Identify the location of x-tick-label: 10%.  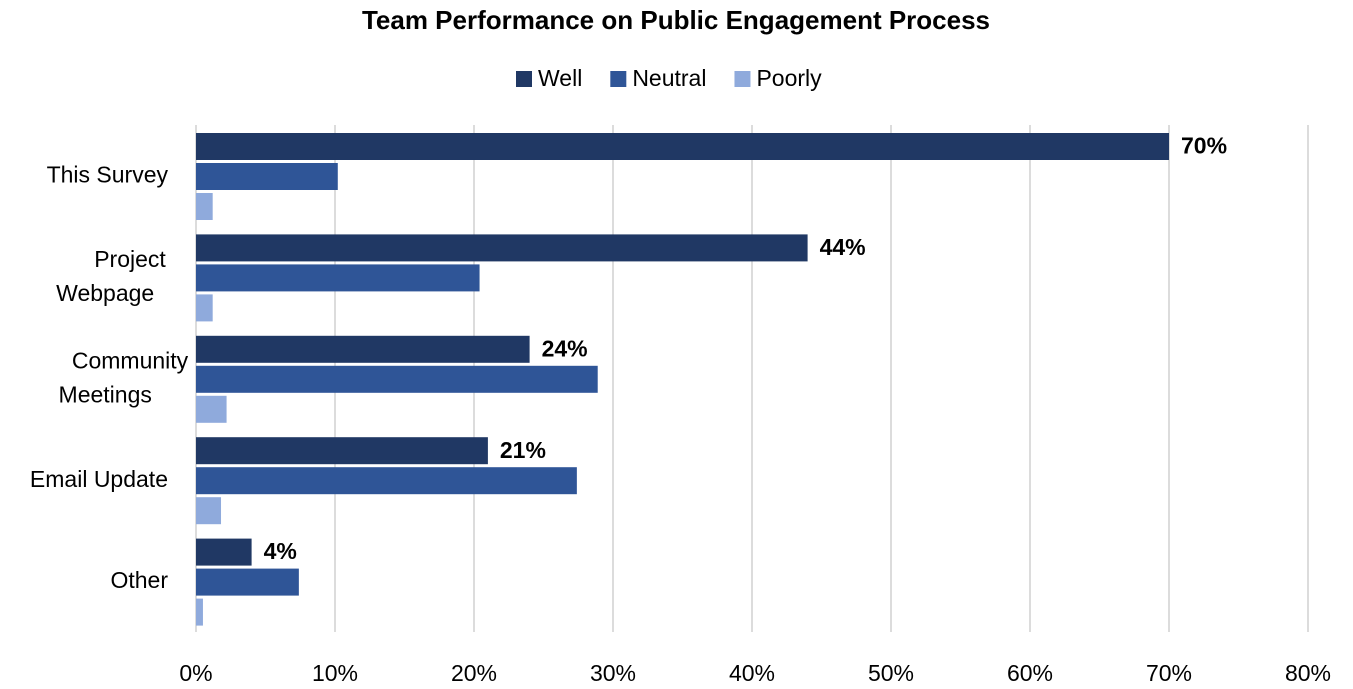
(335, 673).